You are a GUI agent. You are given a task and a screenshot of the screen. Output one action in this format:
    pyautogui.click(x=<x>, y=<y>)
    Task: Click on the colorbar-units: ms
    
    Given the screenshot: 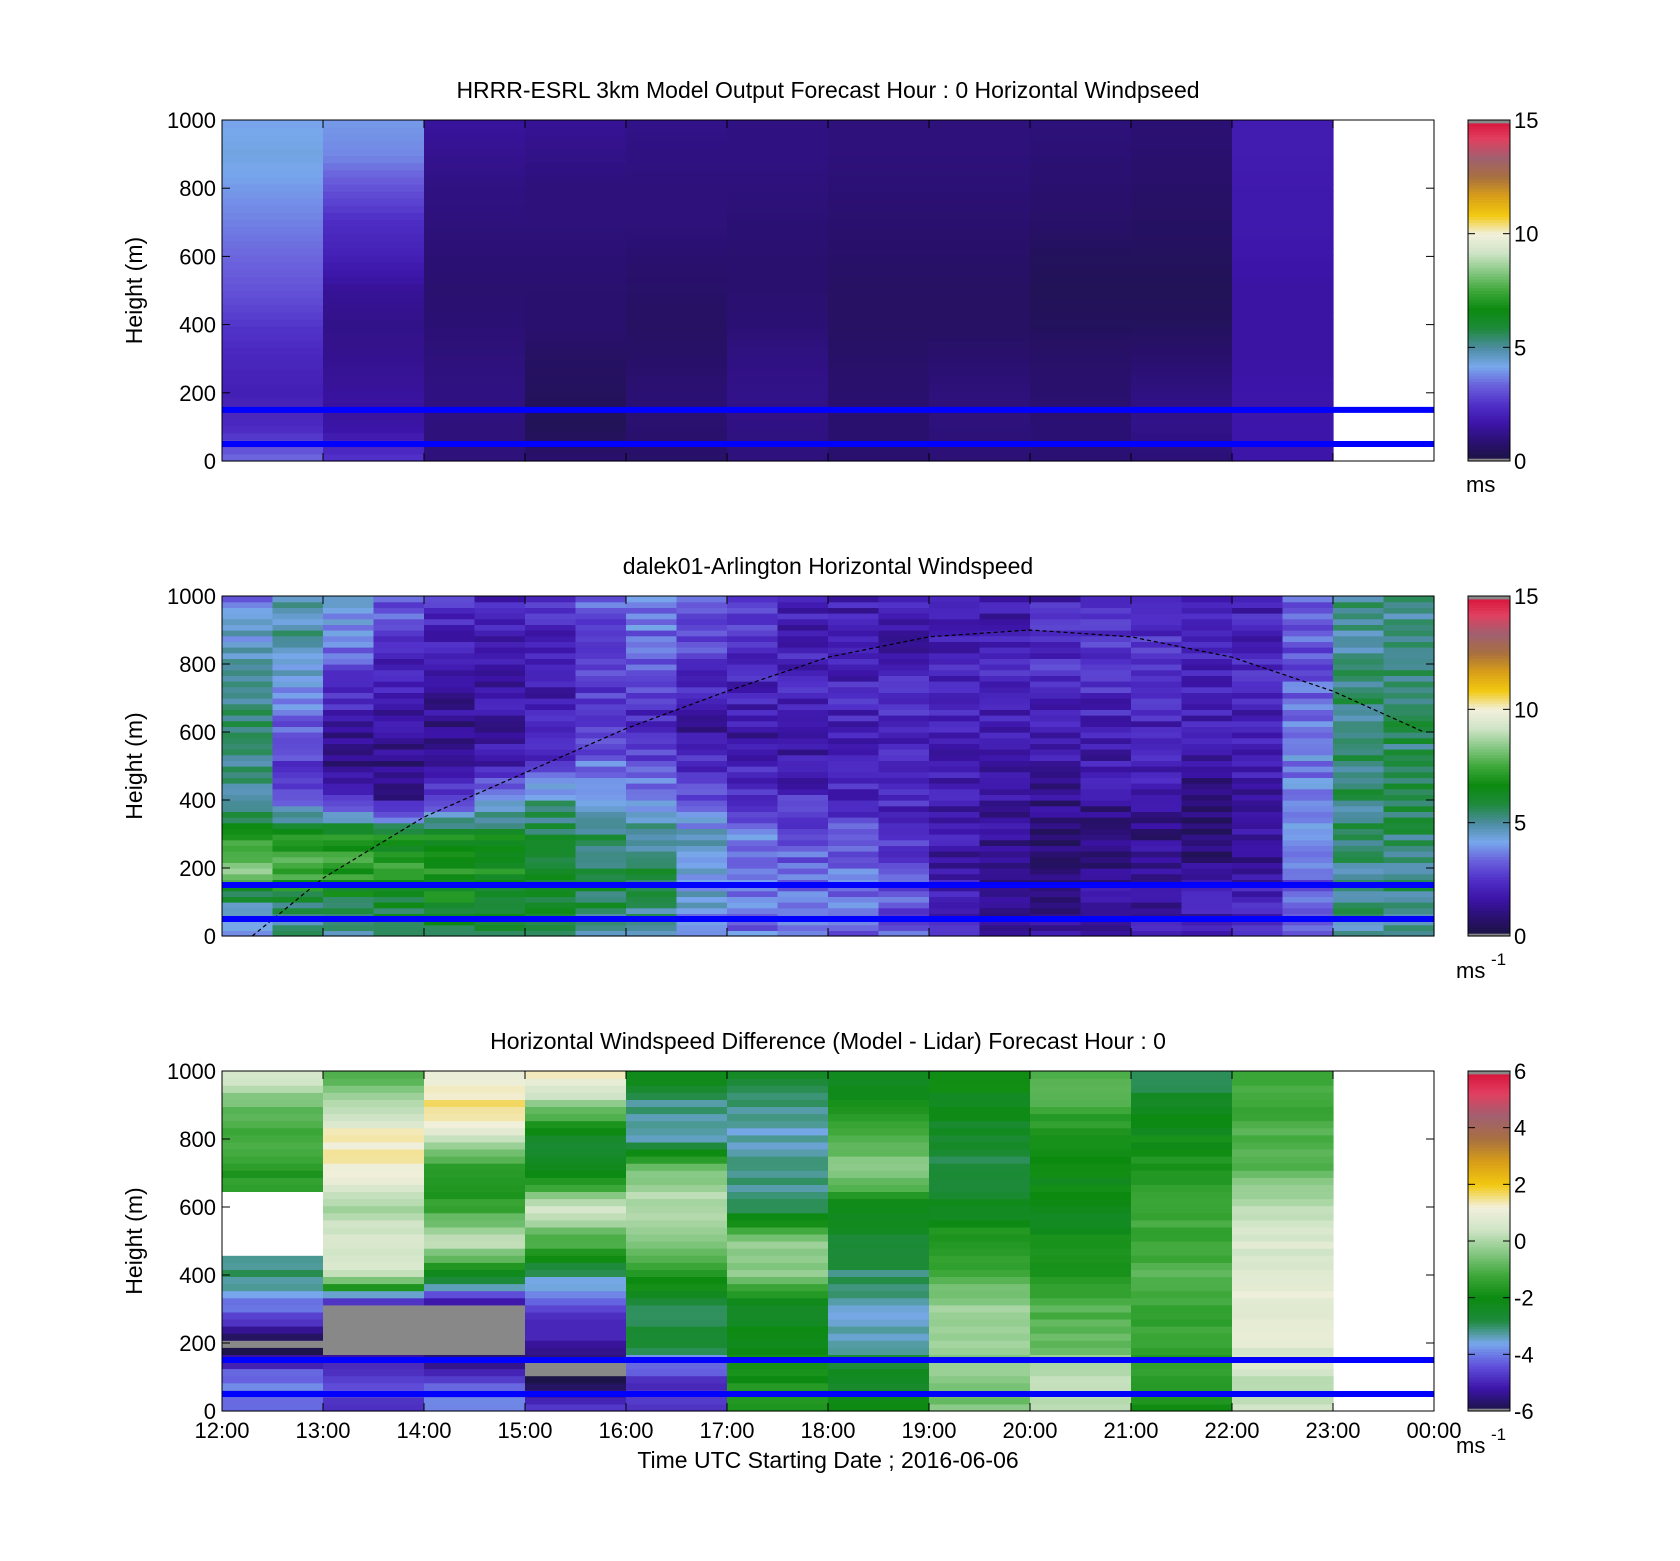 What is the action you would take?
    pyautogui.click(x=1480, y=484)
    